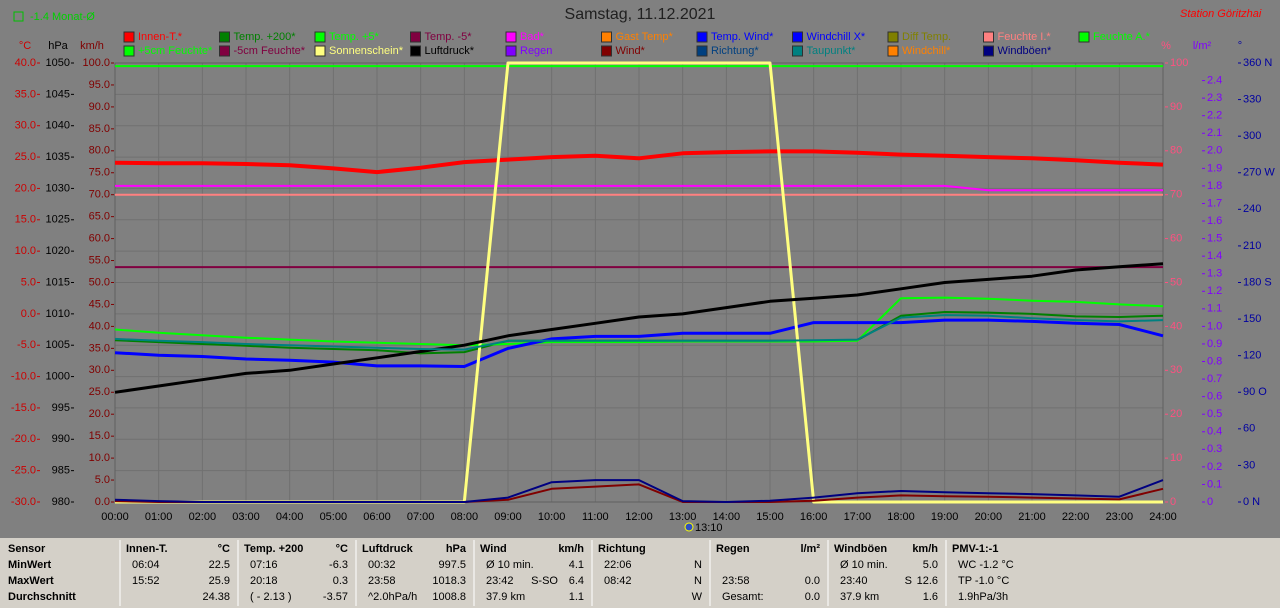 This screenshot has width=1280, height=608. I want to click on cell-text: 1.9hPa/3h, so click(983, 597).